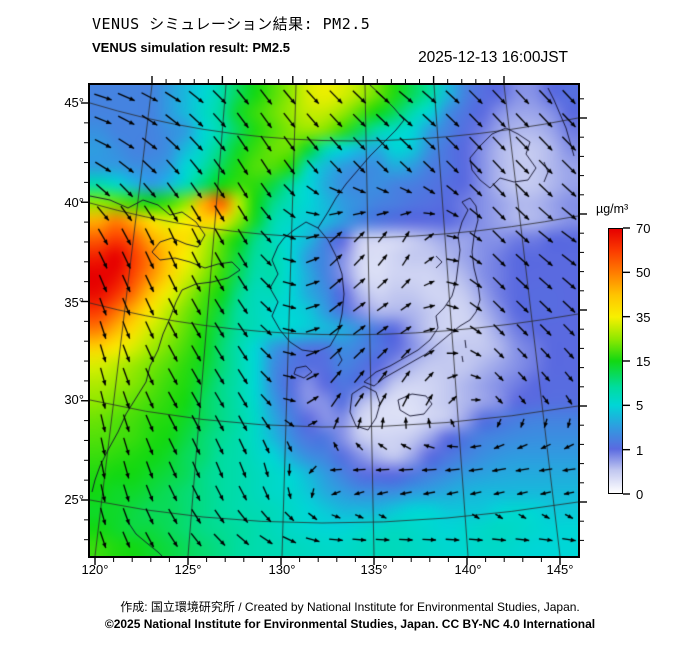 The width and height of the screenshot is (700, 649). What do you see at coordinates (74, 399) in the screenshot?
I see `lat-tick-label: 30°` at bounding box center [74, 399].